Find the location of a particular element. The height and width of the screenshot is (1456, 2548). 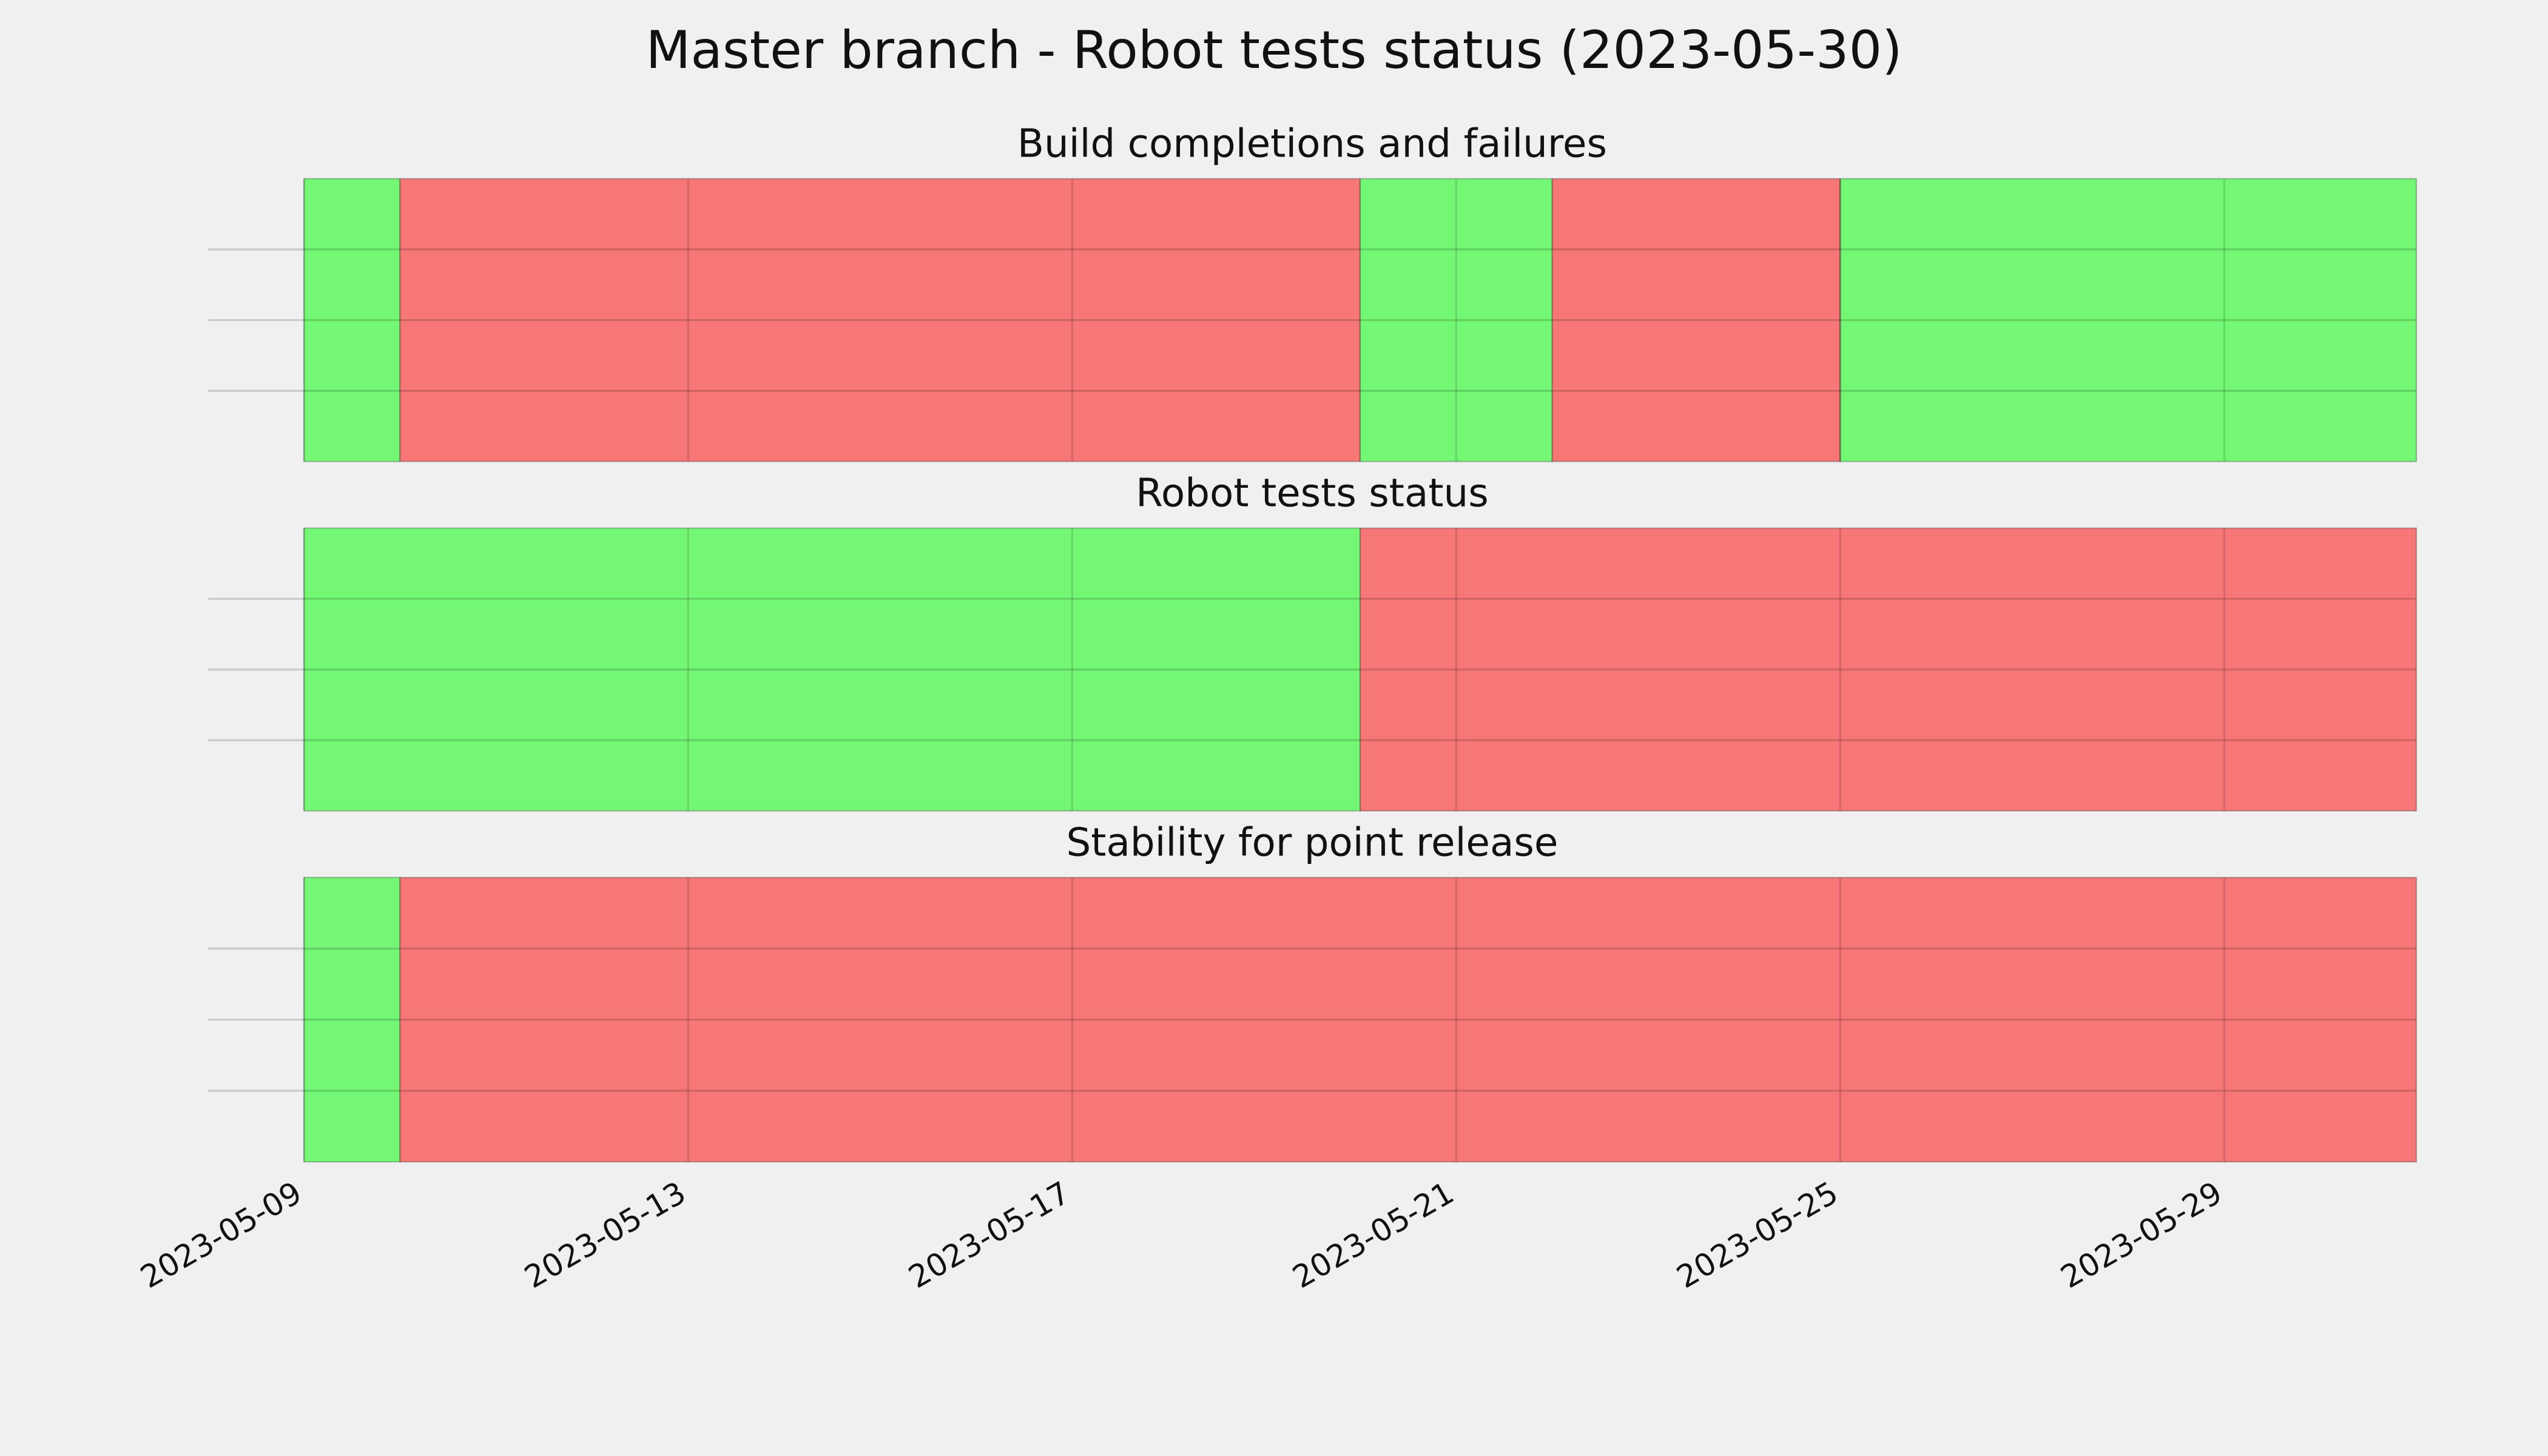

subplot-title: Stability for point release is located at coordinates (1313, 842).